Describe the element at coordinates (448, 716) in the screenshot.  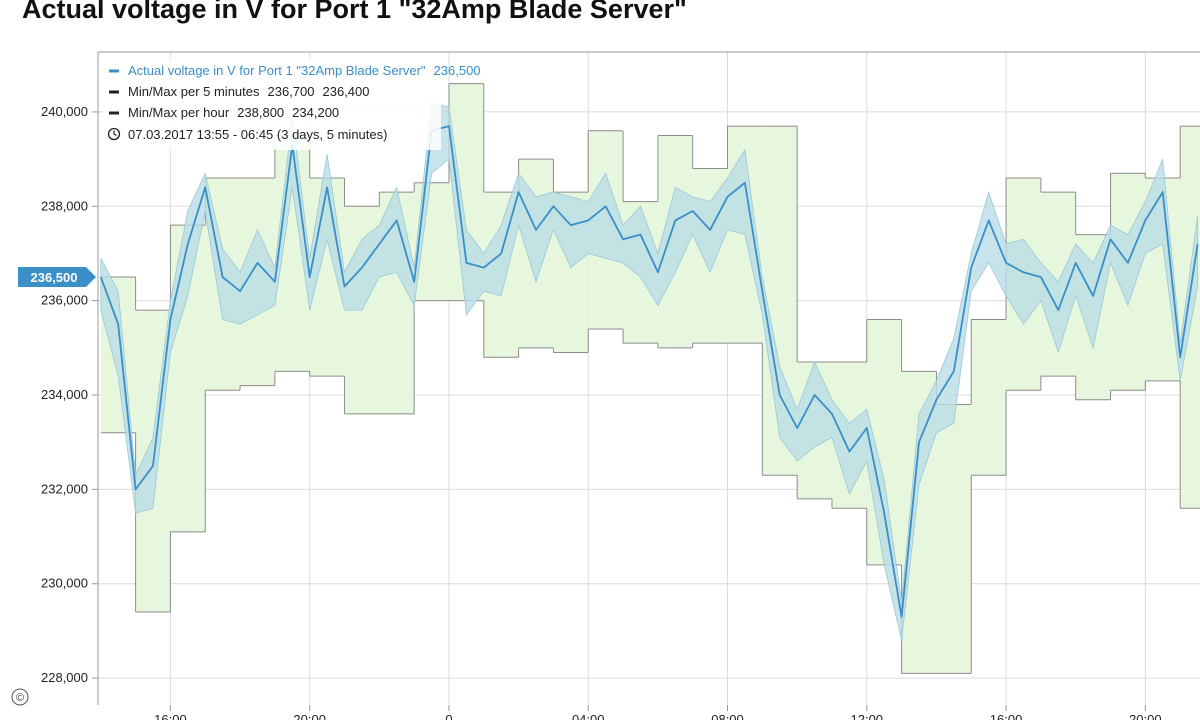
I see `x-tick-label: 0` at that location.